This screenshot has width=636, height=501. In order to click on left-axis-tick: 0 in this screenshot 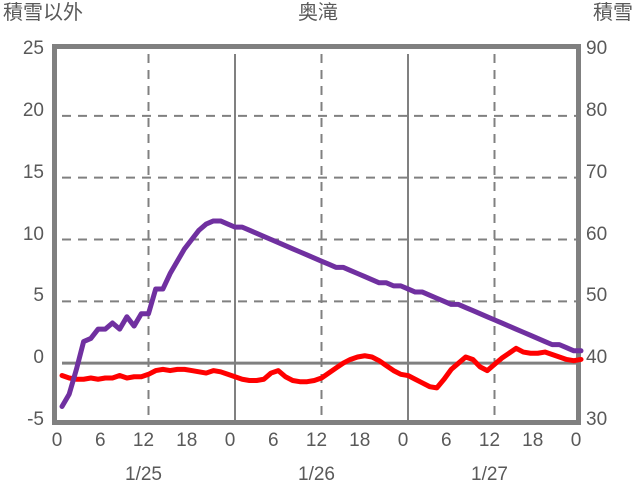, I will do `click(38, 358)`.